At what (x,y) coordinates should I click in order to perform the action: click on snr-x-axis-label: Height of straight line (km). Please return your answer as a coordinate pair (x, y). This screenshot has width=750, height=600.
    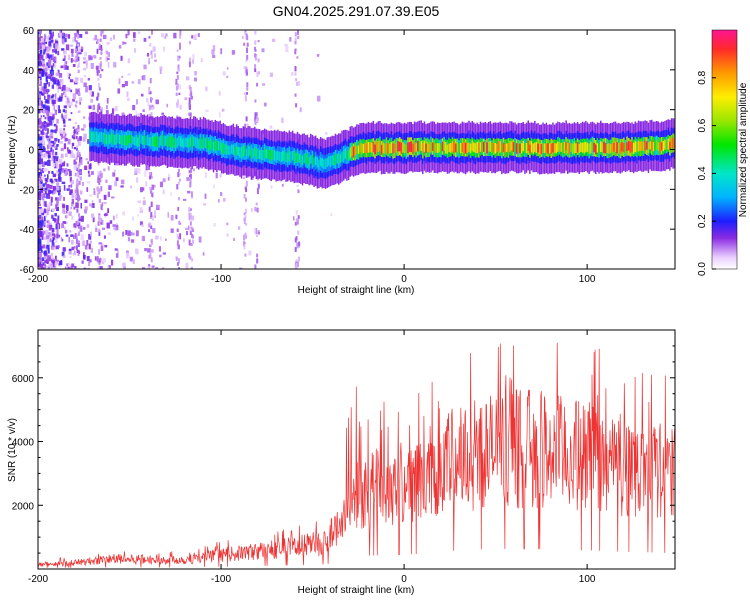
    Looking at the image, I should click on (356, 590).